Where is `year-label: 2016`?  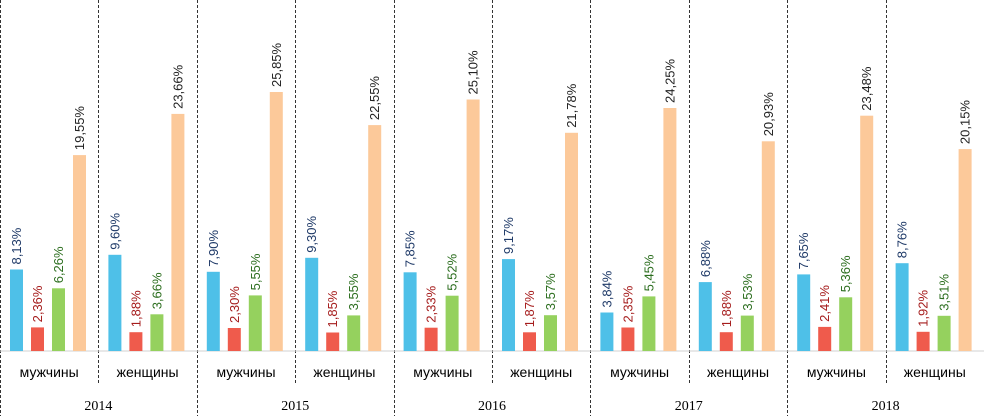
year-label: 2016 is located at coordinates (492, 406).